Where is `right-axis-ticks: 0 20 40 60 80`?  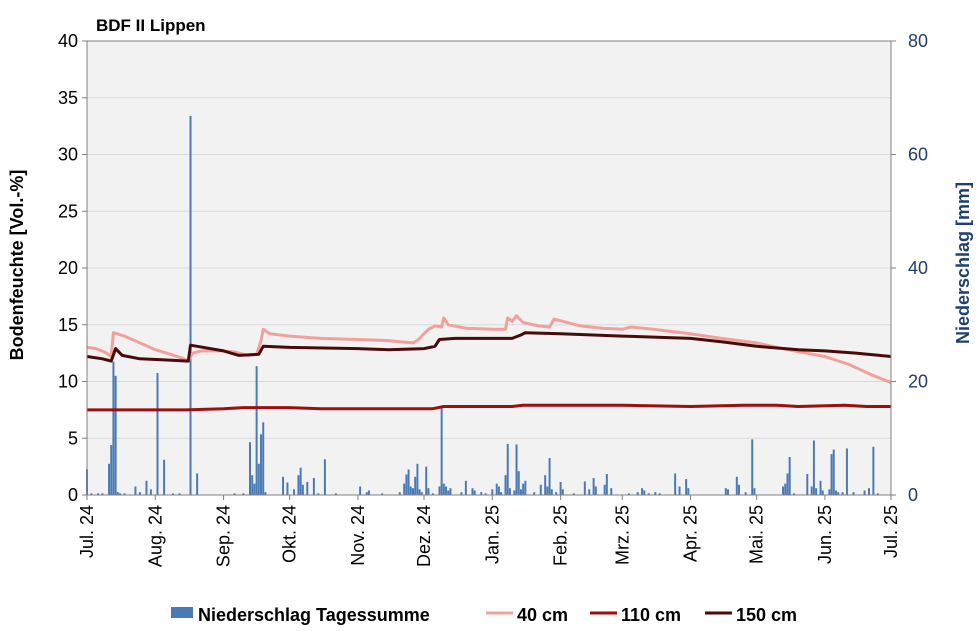
right-axis-ticks: 0 20 40 60 80 is located at coordinates (909, 268).